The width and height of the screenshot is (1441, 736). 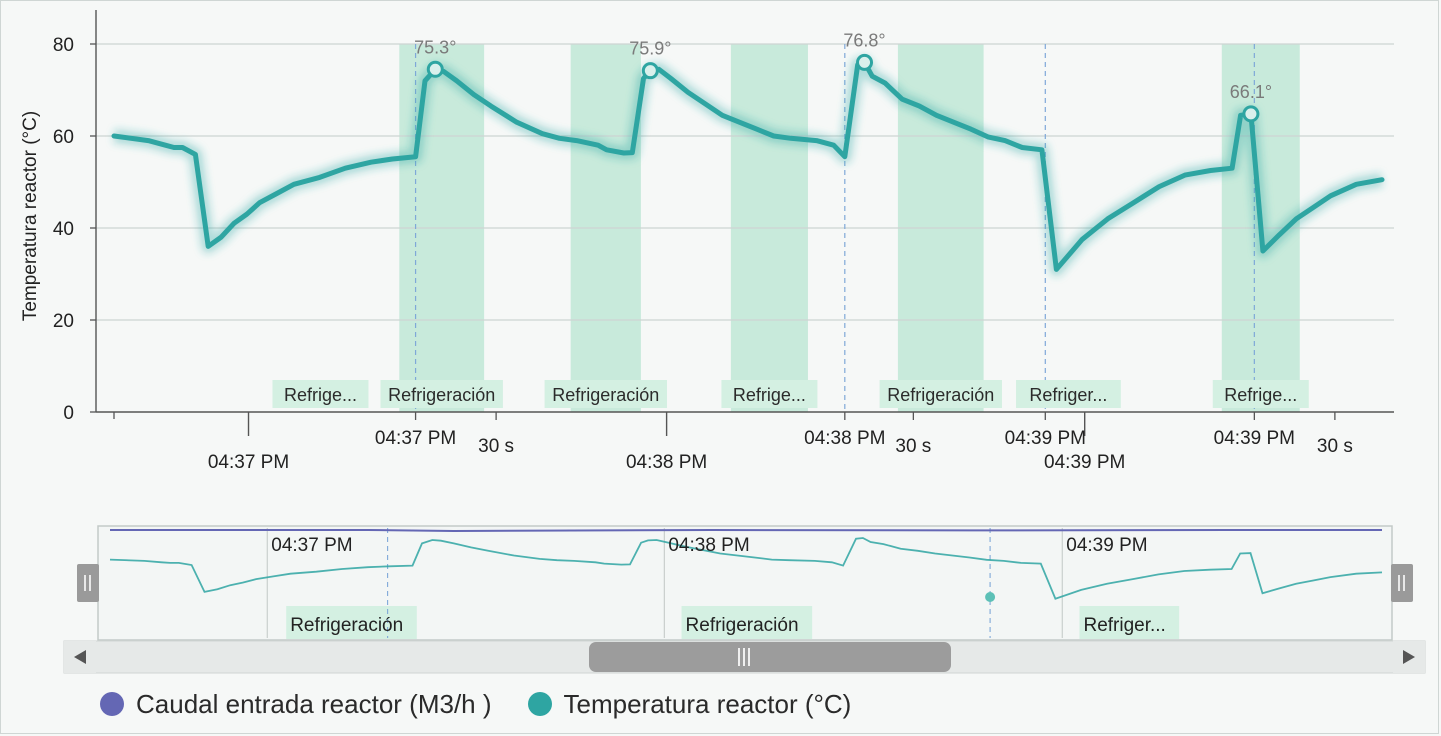 I want to click on y-tick-label: 80, so click(x=63, y=45).